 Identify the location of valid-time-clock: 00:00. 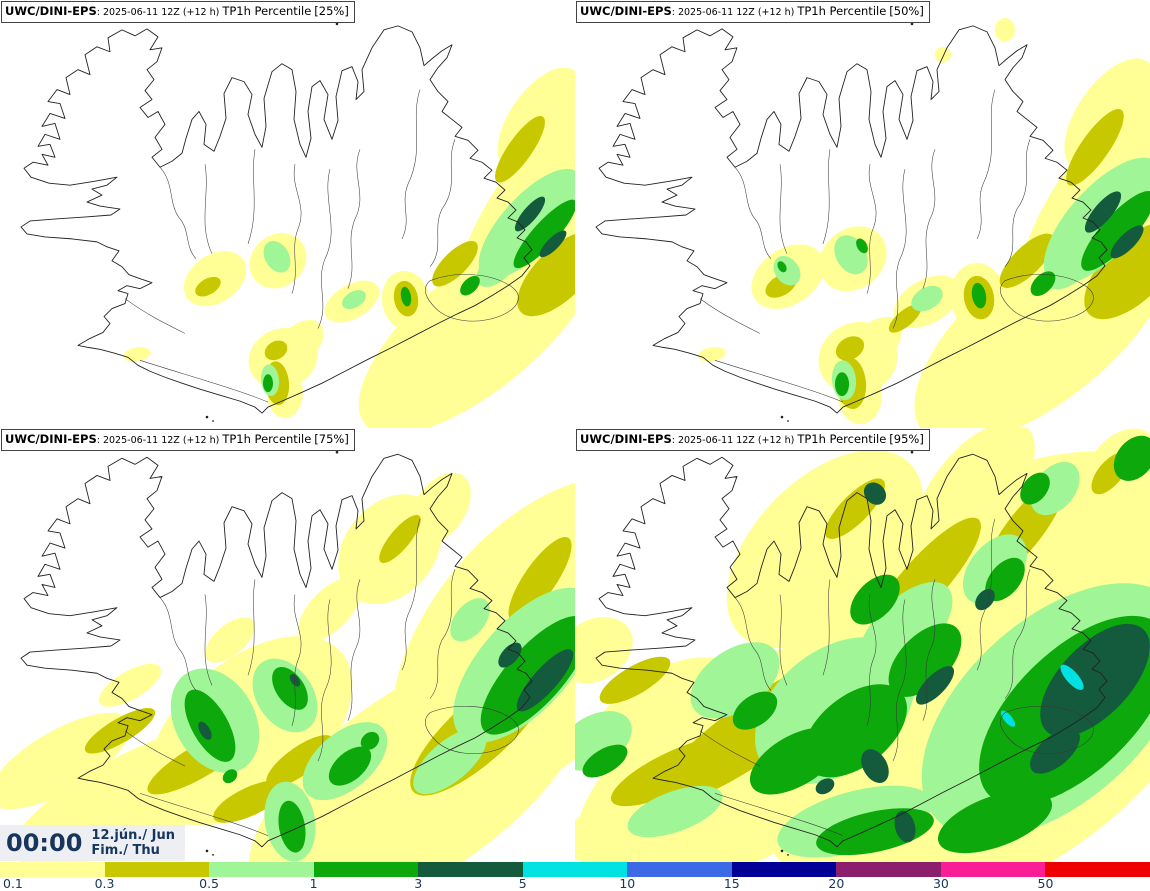
(44, 843).